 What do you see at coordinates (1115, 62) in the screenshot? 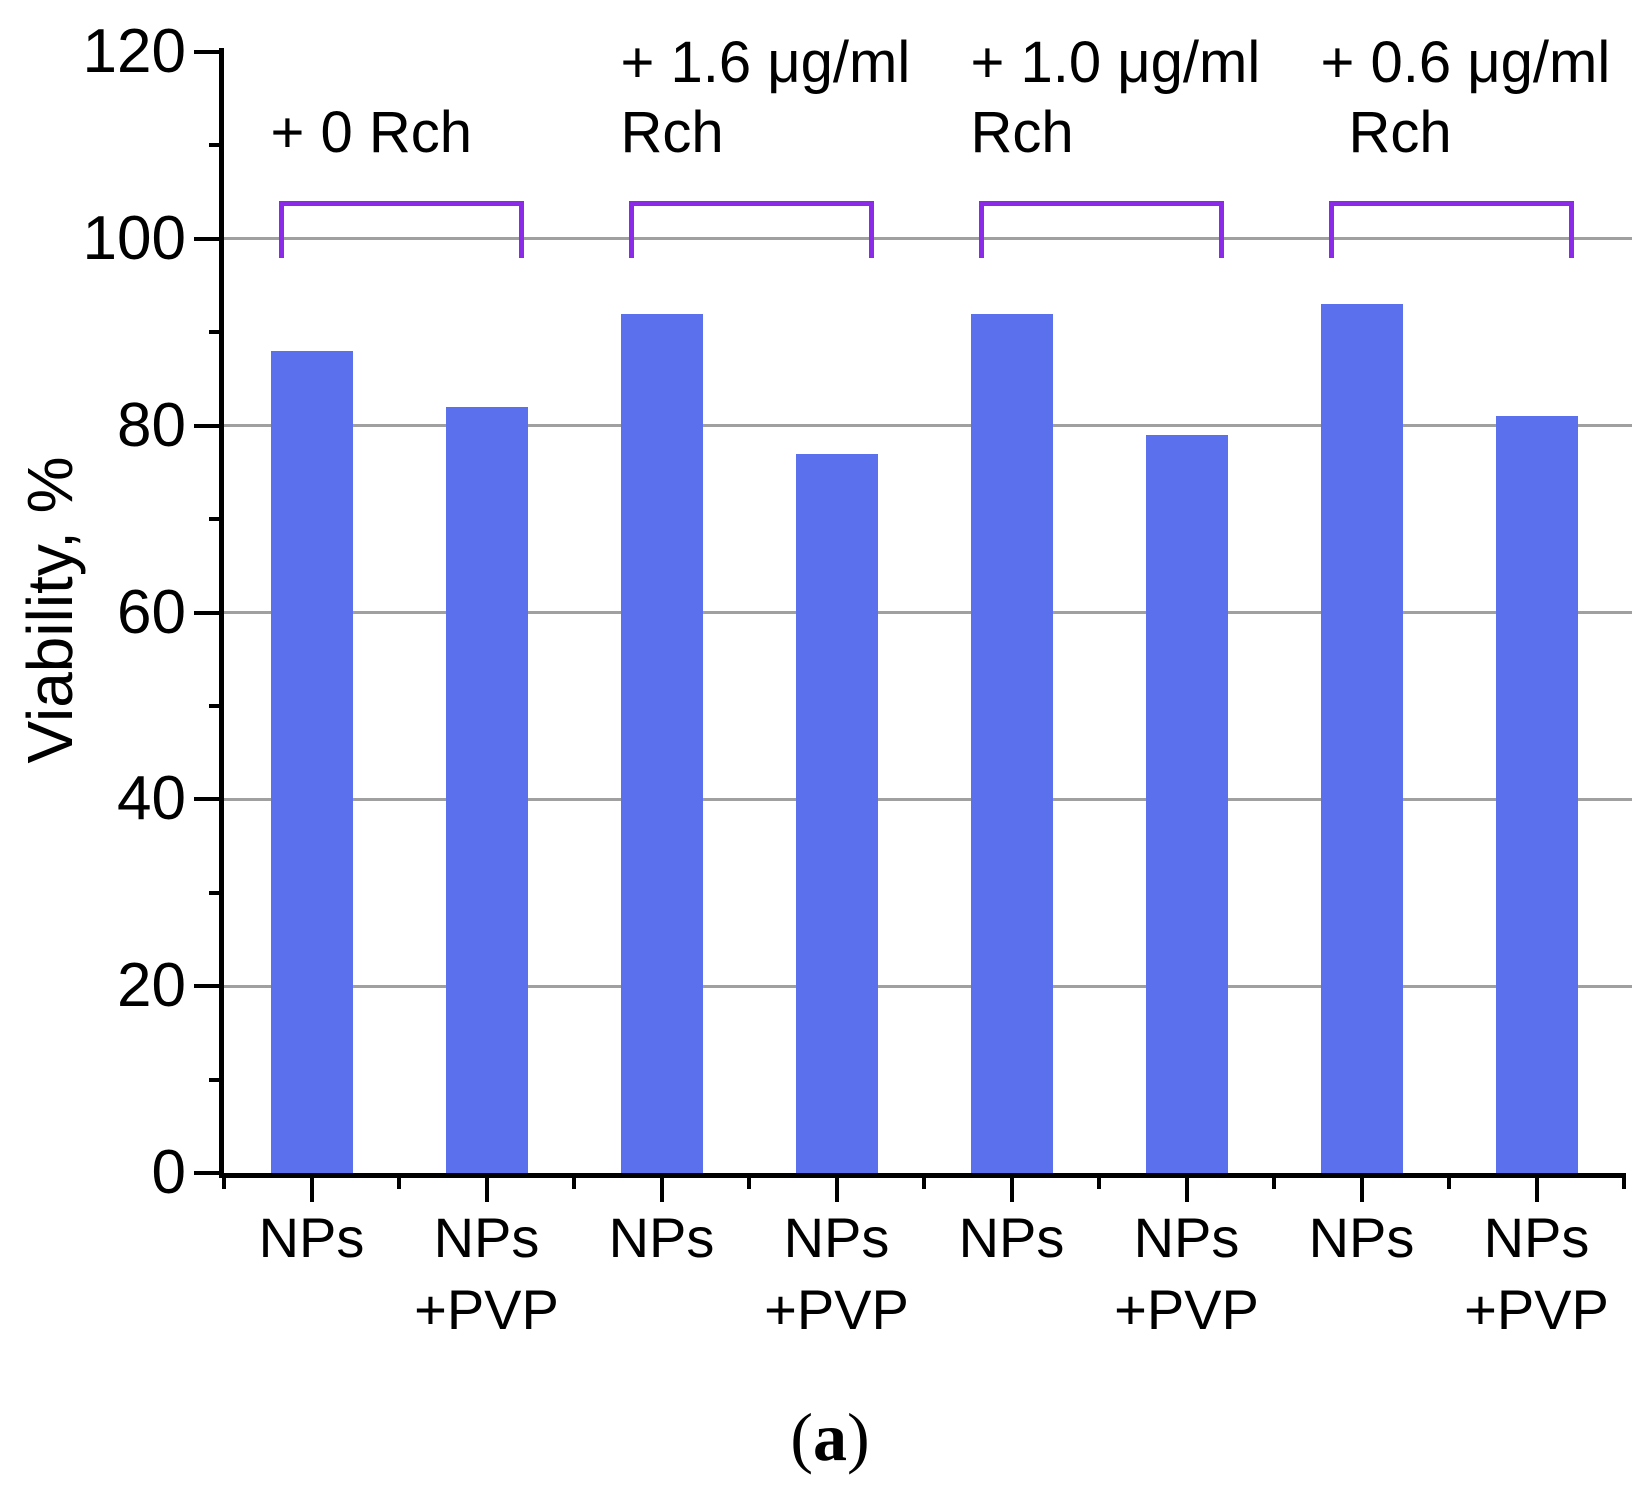
I see `group-annotation-line: + 1.0 μg/ml` at bounding box center [1115, 62].